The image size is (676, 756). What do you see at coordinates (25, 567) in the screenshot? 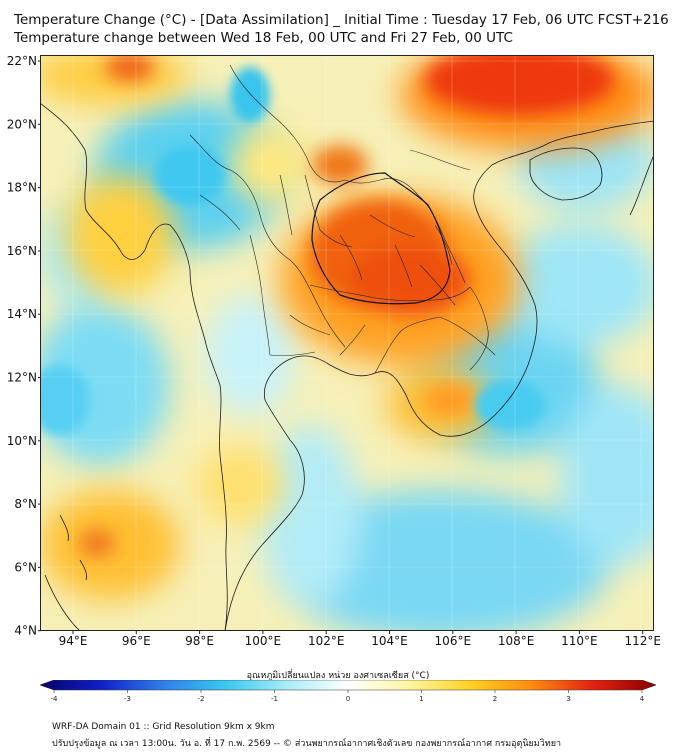
I see `y-tick-label: 6°N` at bounding box center [25, 567].